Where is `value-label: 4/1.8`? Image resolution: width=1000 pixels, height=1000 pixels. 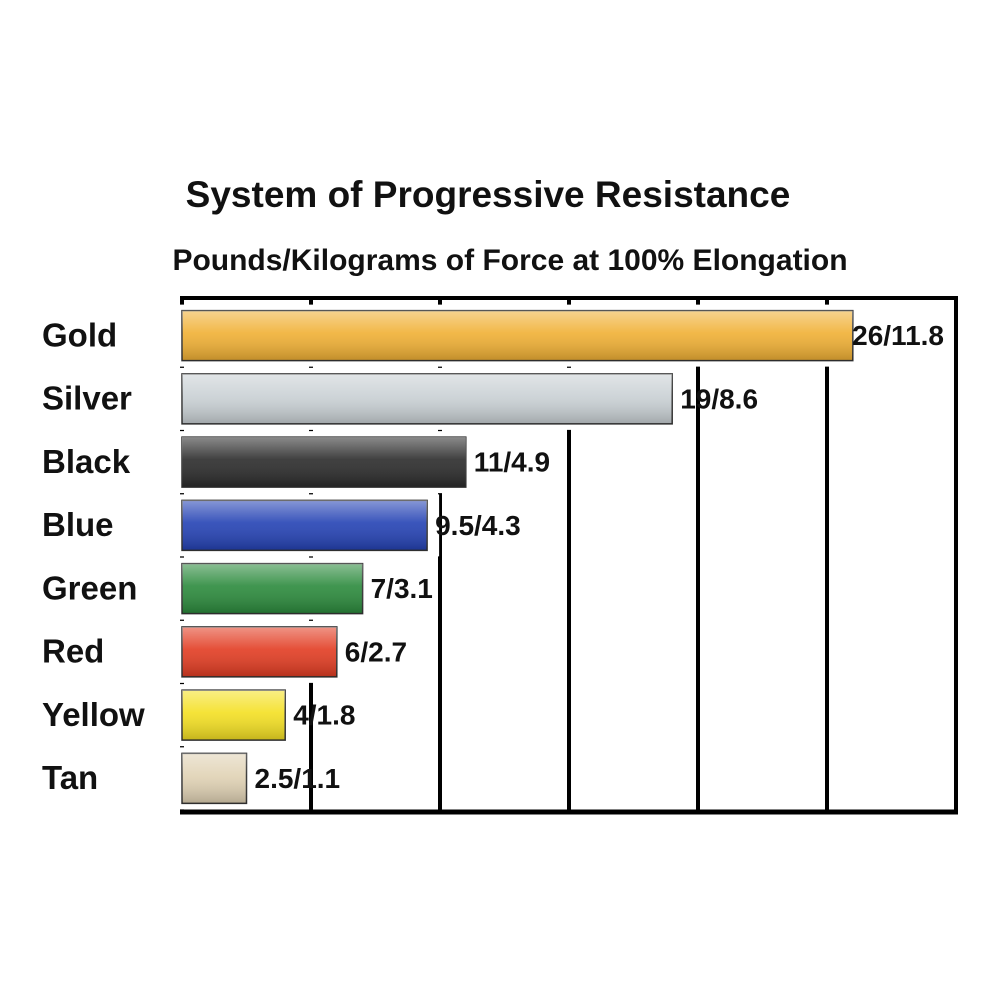 value-label: 4/1.8 is located at coordinates (324, 715).